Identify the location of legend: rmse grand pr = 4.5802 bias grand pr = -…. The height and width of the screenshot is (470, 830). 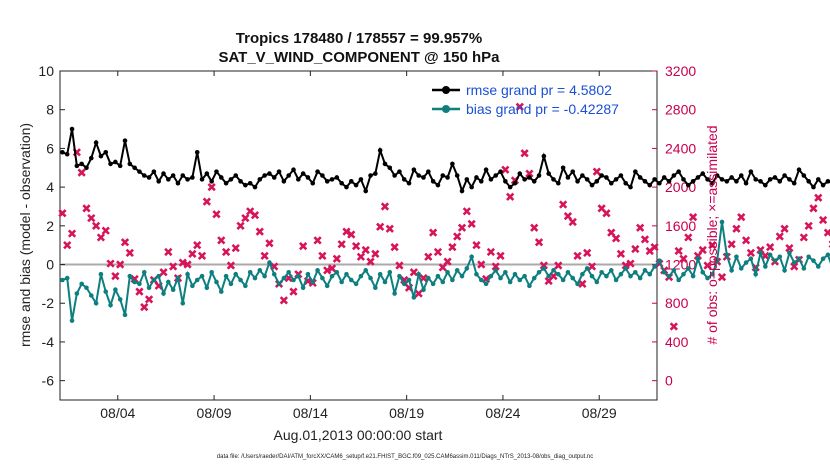
(525, 99).